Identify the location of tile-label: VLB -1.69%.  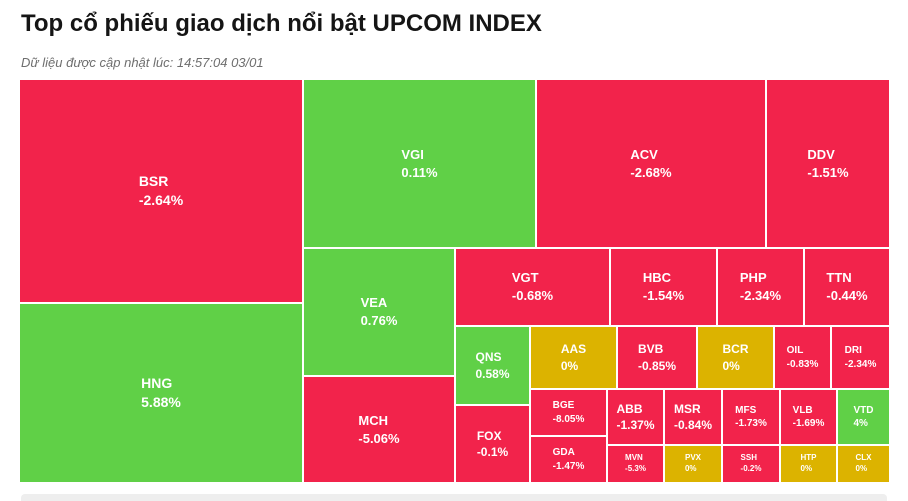
(809, 417).